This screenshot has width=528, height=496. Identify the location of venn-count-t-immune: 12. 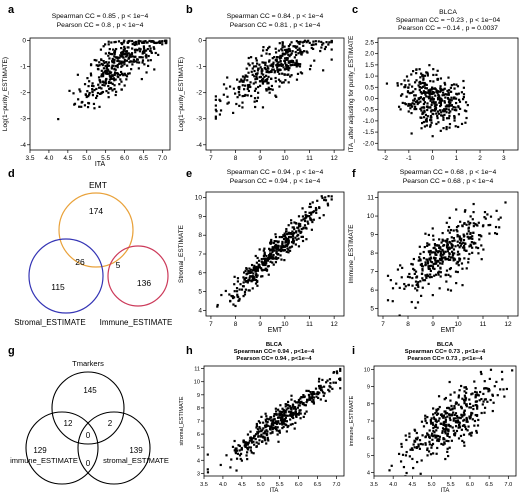
(68, 423).